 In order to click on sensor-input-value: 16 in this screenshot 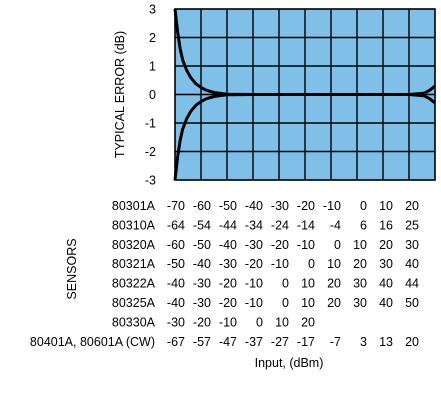, I will do `click(386, 225)`.